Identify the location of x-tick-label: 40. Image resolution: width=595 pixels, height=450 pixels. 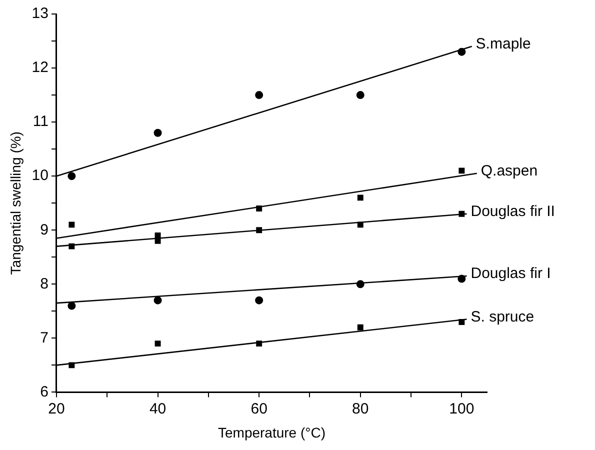
(157, 409).